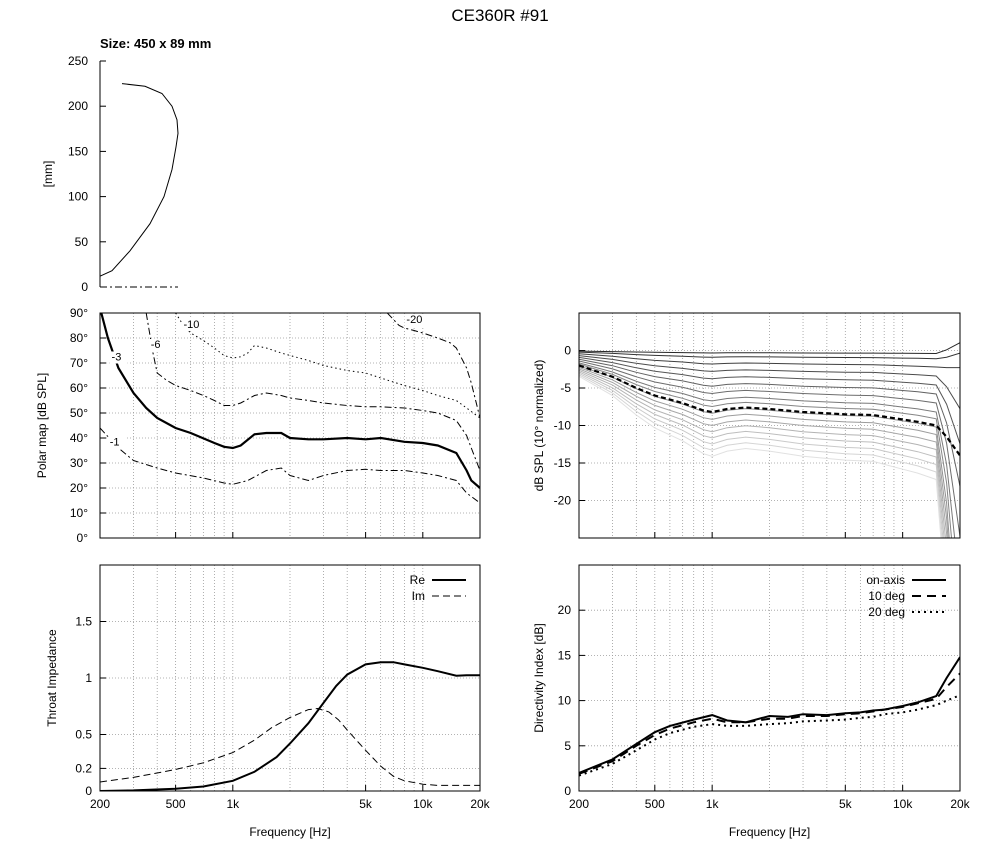 Image resolution: width=1000 pixels, height=860 pixels. I want to click on y-tick-label: -15, so click(563, 463).